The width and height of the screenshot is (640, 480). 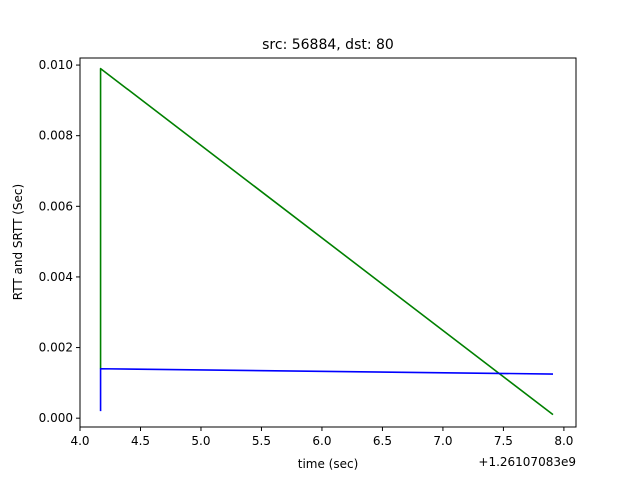 I want to click on x-tick-label: 6.0, so click(x=321, y=441).